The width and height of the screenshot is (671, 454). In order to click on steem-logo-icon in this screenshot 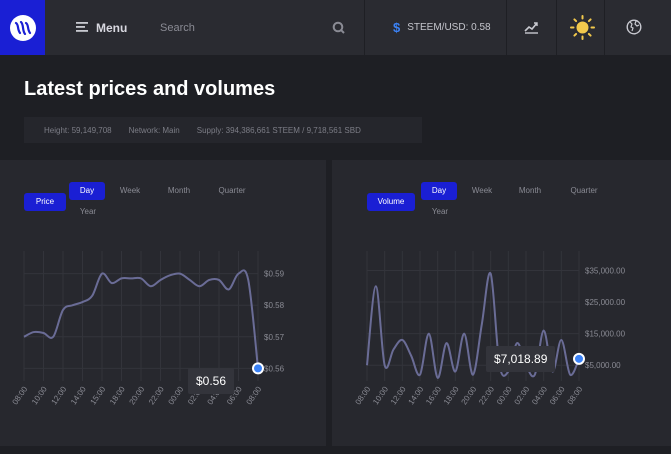, I will do `click(22, 27)`.